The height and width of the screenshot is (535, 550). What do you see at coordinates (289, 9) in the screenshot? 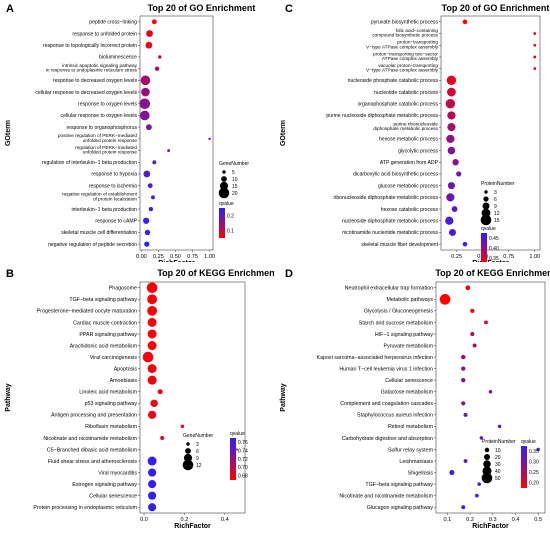
I see `panel-label: C` at bounding box center [289, 9].